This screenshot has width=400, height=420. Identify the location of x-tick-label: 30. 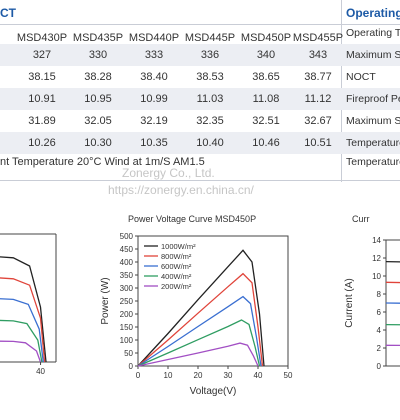
(228, 375).